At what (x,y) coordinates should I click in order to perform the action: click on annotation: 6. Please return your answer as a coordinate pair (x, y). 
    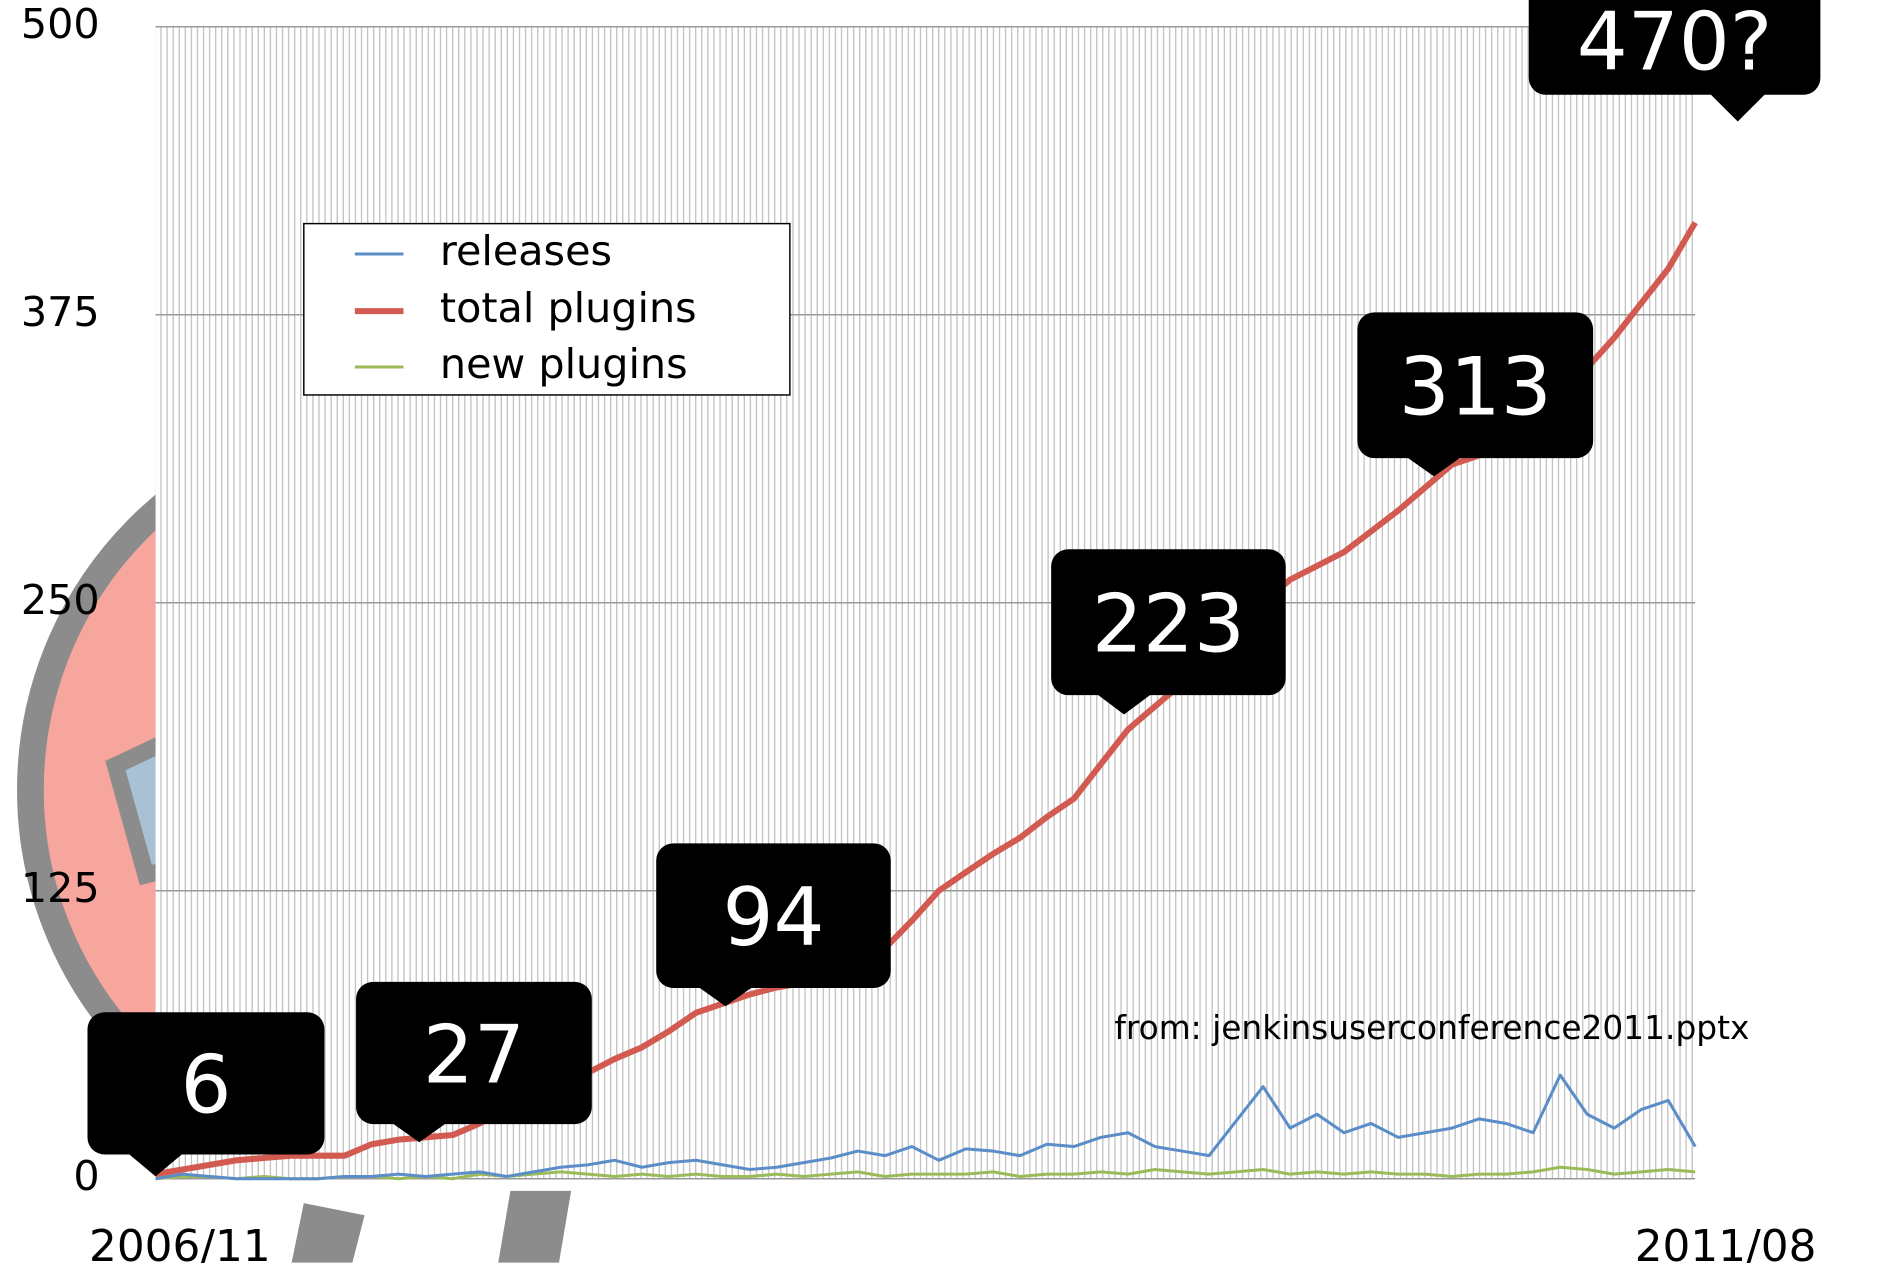
    Looking at the image, I should click on (205, 1085).